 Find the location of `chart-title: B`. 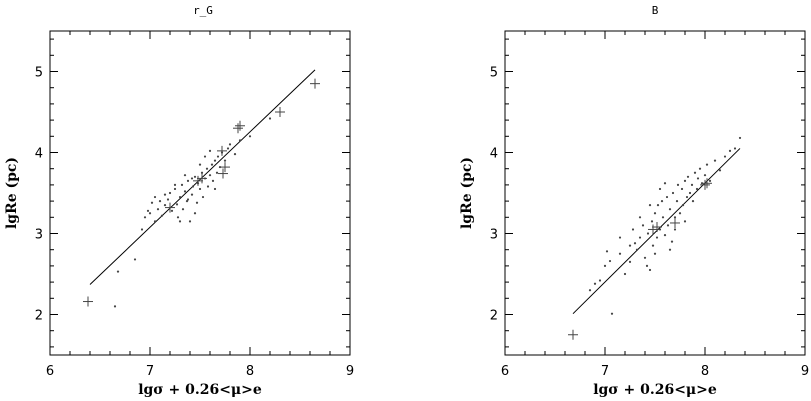

chart-title: B is located at coordinates (655, 10).